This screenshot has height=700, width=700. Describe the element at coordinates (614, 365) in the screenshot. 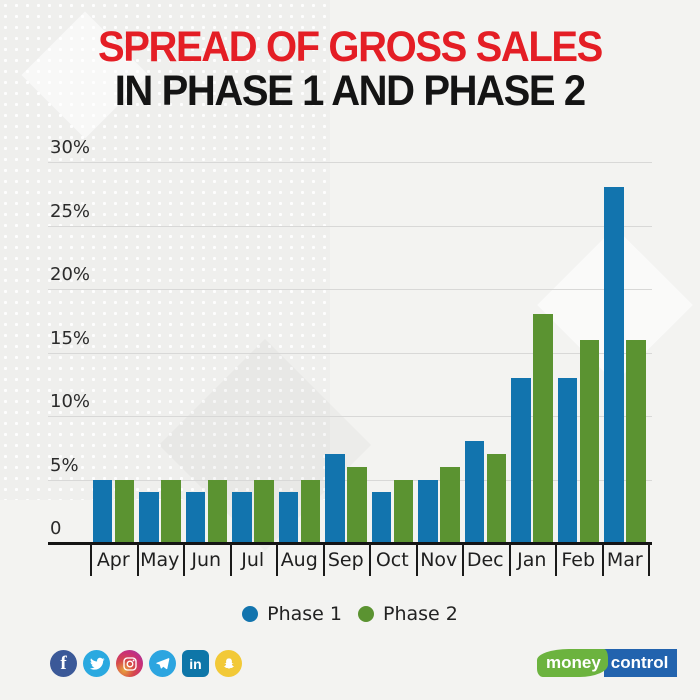

I see `bar-phase1-mar` at that location.